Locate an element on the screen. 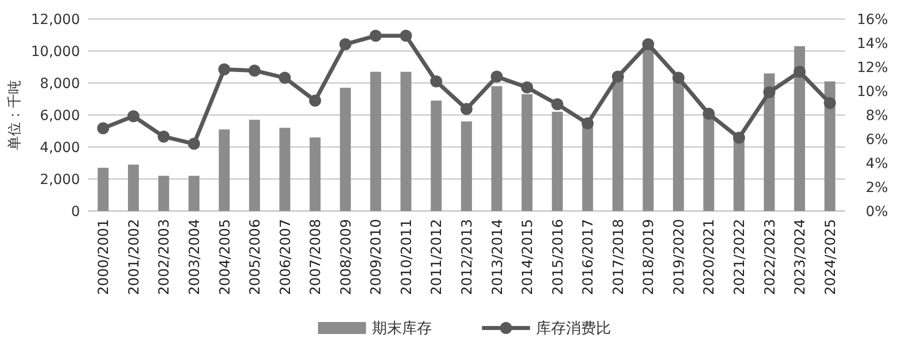 This screenshot has width=900, height=350. y2-tick-label: 14% is located at coordinates (872, 44).